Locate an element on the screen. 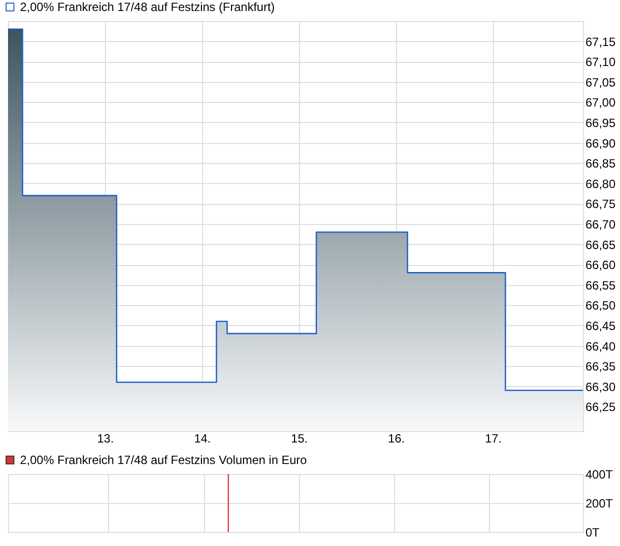  y-tick-label: 66,70 is located at coordinates (601, 224).